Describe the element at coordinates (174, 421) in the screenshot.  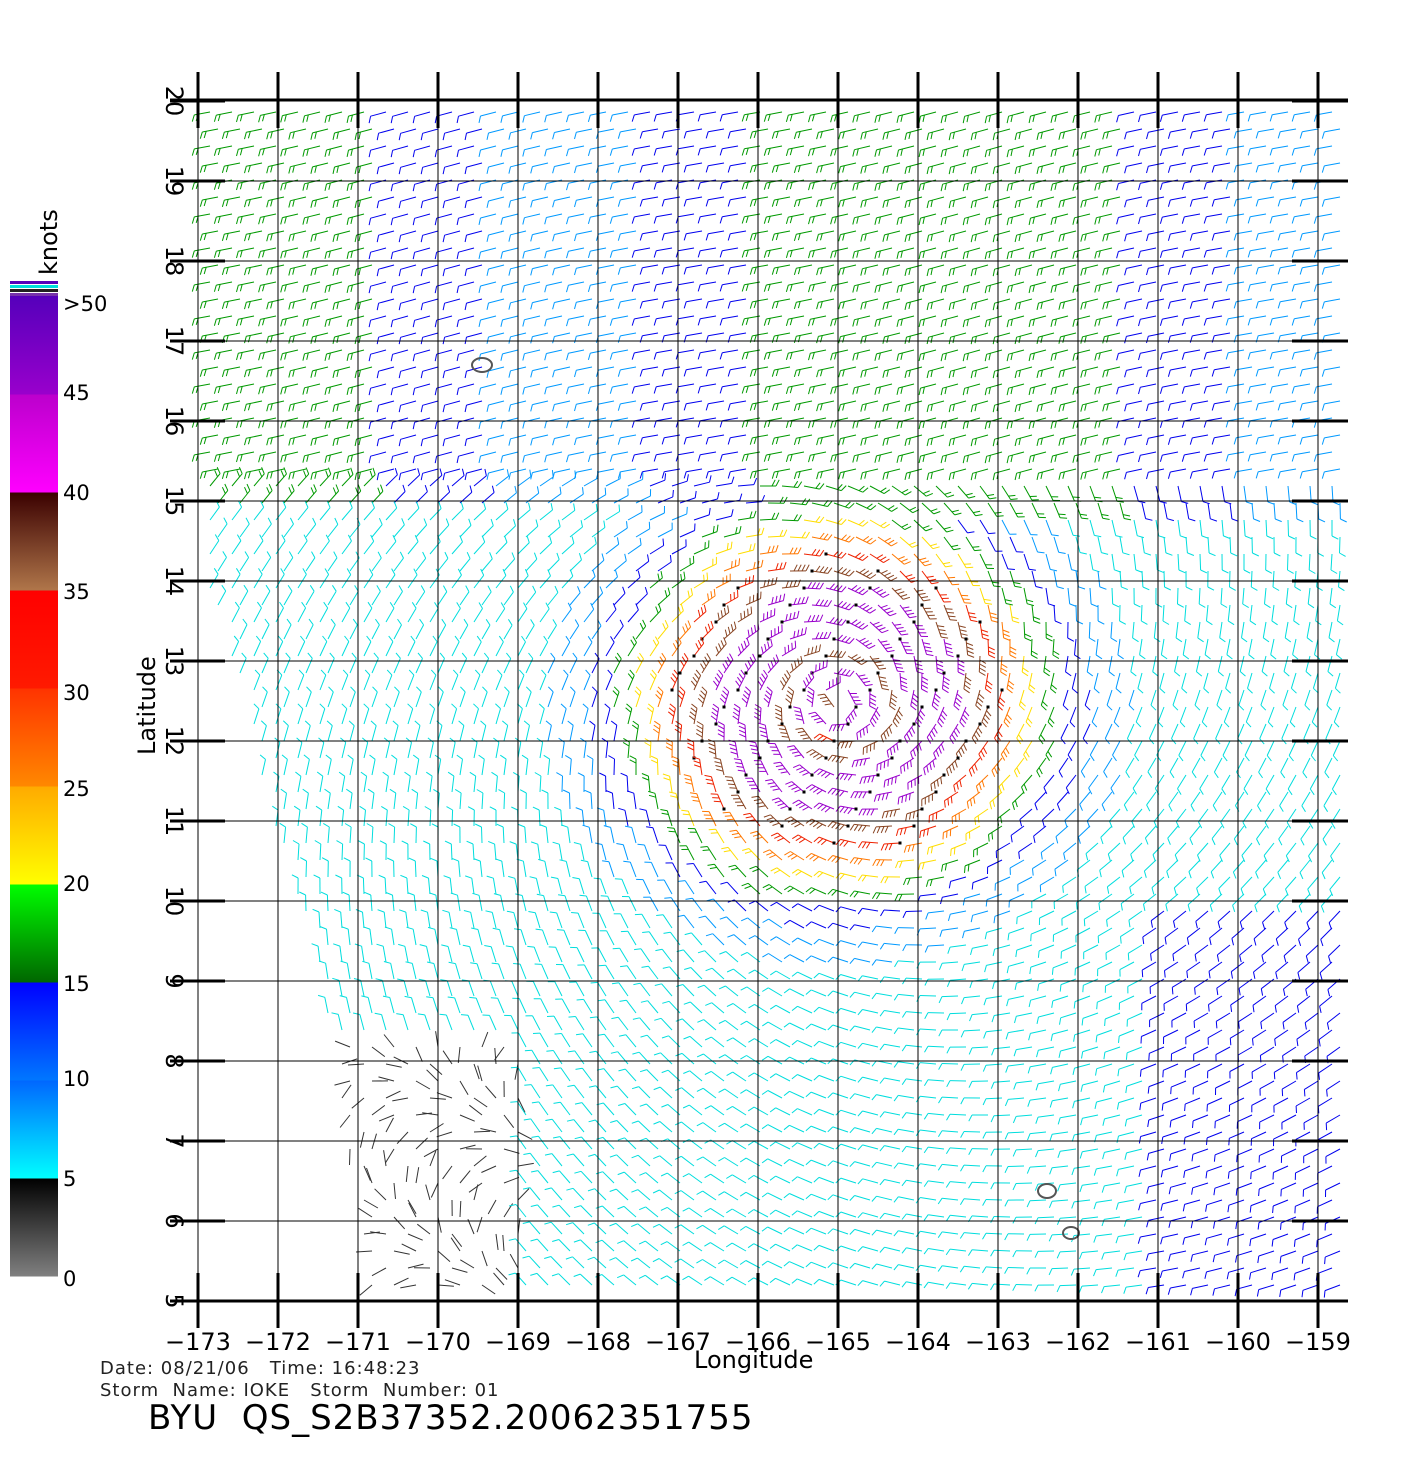
I see `latitude-tick-label: 16` at that location.